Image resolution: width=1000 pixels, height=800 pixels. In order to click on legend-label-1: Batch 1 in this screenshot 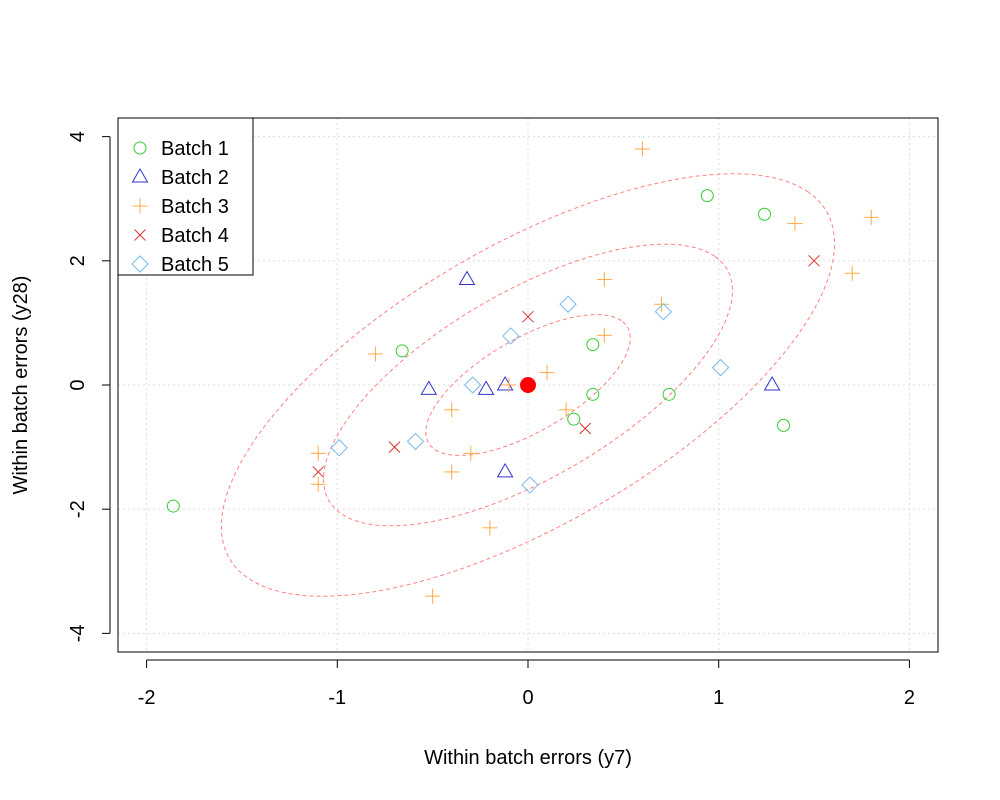, I will do `click(195, 149)`.